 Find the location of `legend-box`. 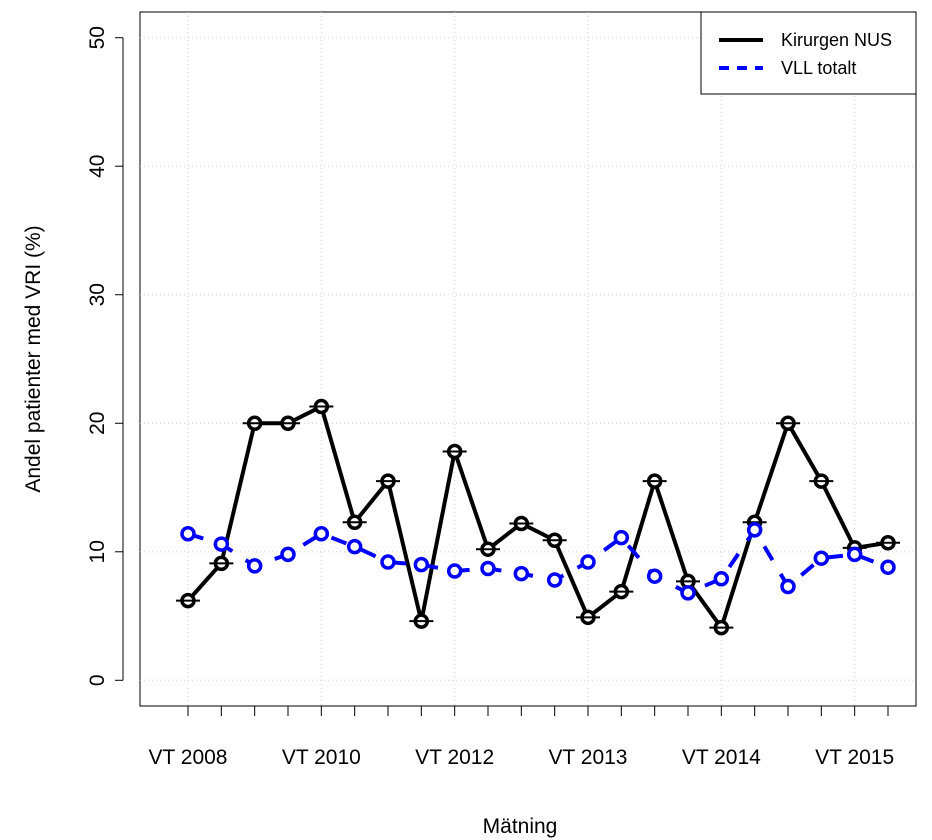

legend-box is located at coordinates (808, 53).